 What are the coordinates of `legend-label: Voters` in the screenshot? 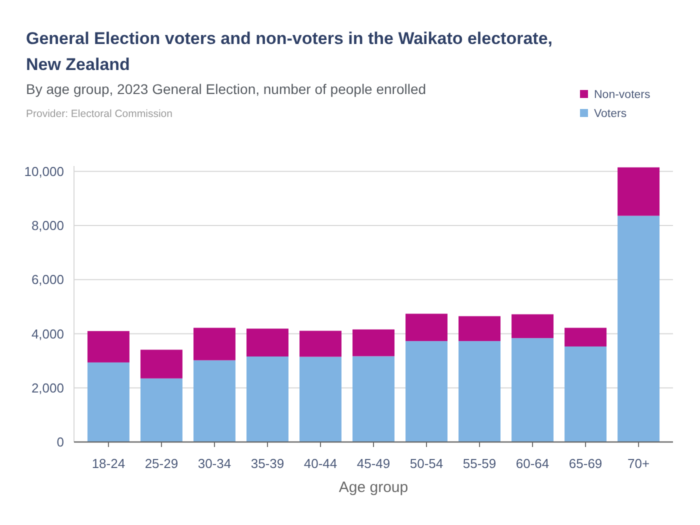 It's located at (610, 114).